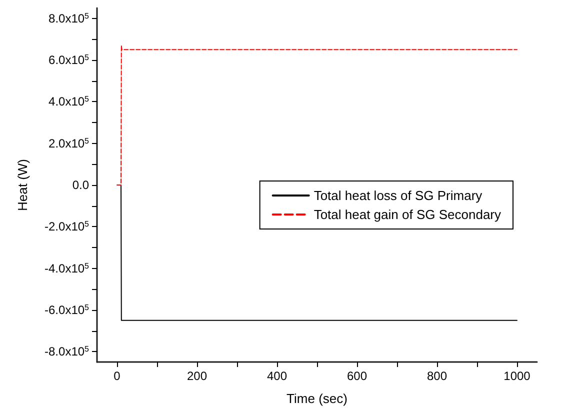  Describe the element at coordinates (277, 376) in the screenshot. I see `x-tick-label: 400` at that location.